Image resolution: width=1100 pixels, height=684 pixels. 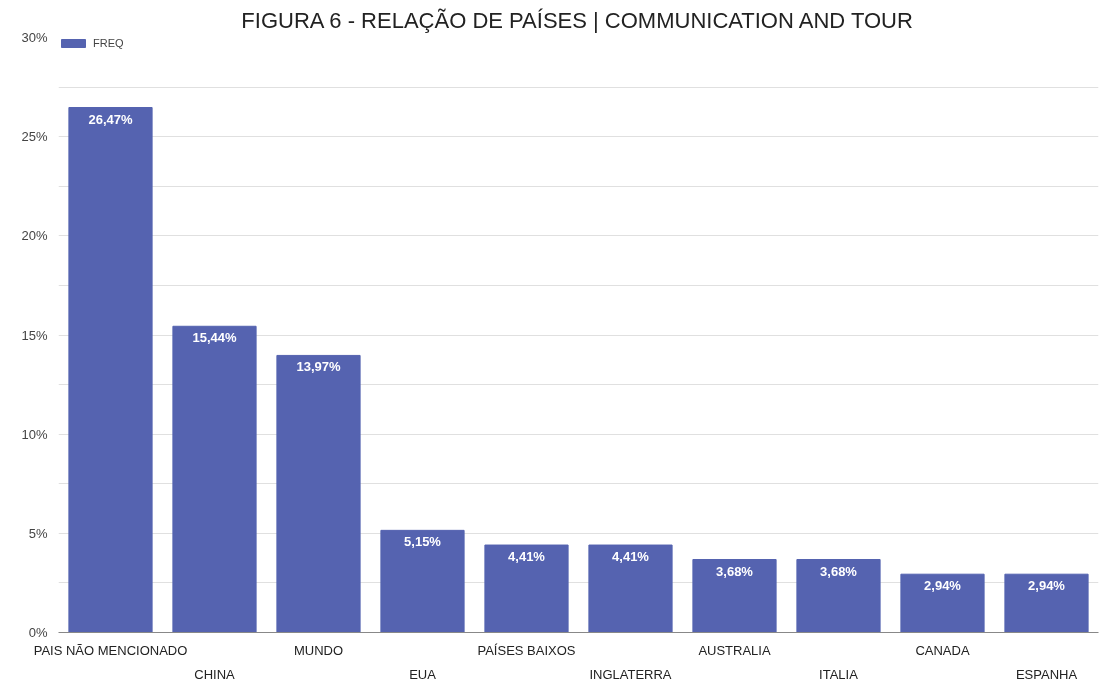 I want to click on text: 26,47%, so click(x=110, y=119).